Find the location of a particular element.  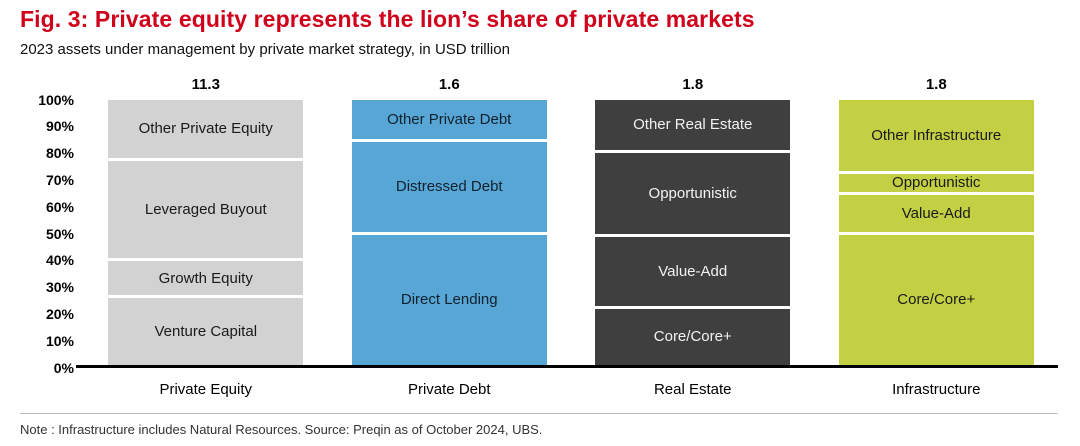

segment-label: Other Real Estate is located at coordinates (693, 125).